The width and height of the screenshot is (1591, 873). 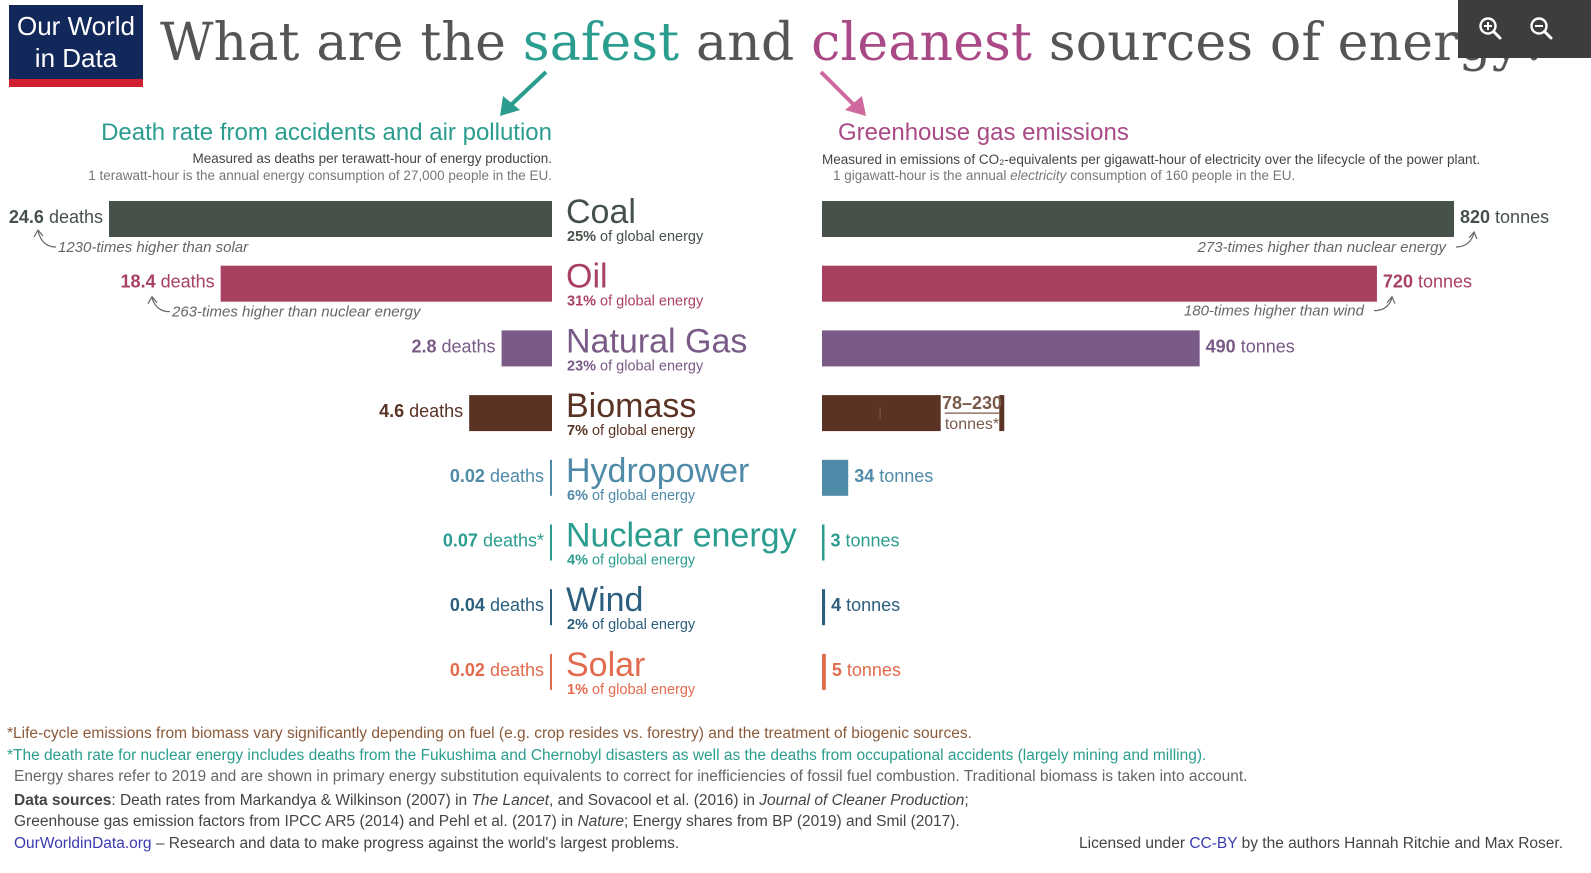 What do you see at coordinates (551, 607) in the screenshot?
I see `death-bar-wind` at bounding box center [551, 607].